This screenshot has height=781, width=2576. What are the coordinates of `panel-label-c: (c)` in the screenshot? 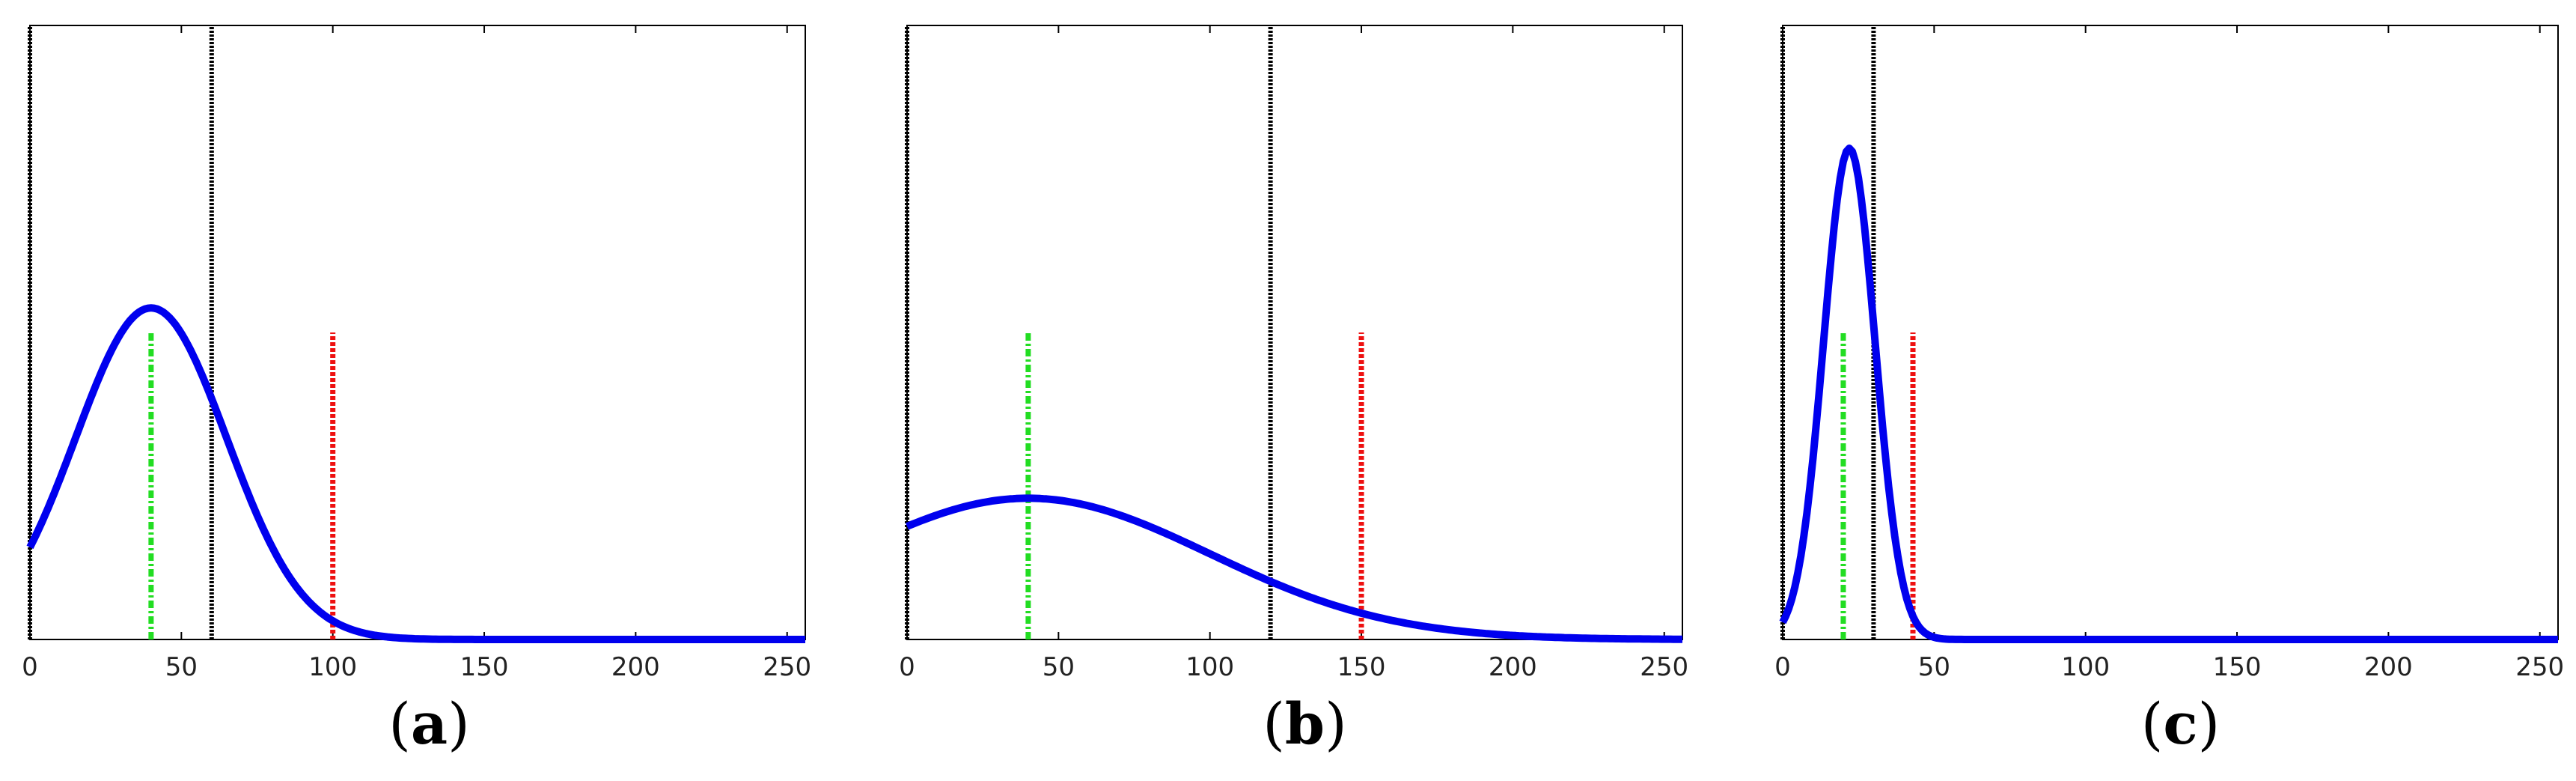 It's located at (2180, 723).